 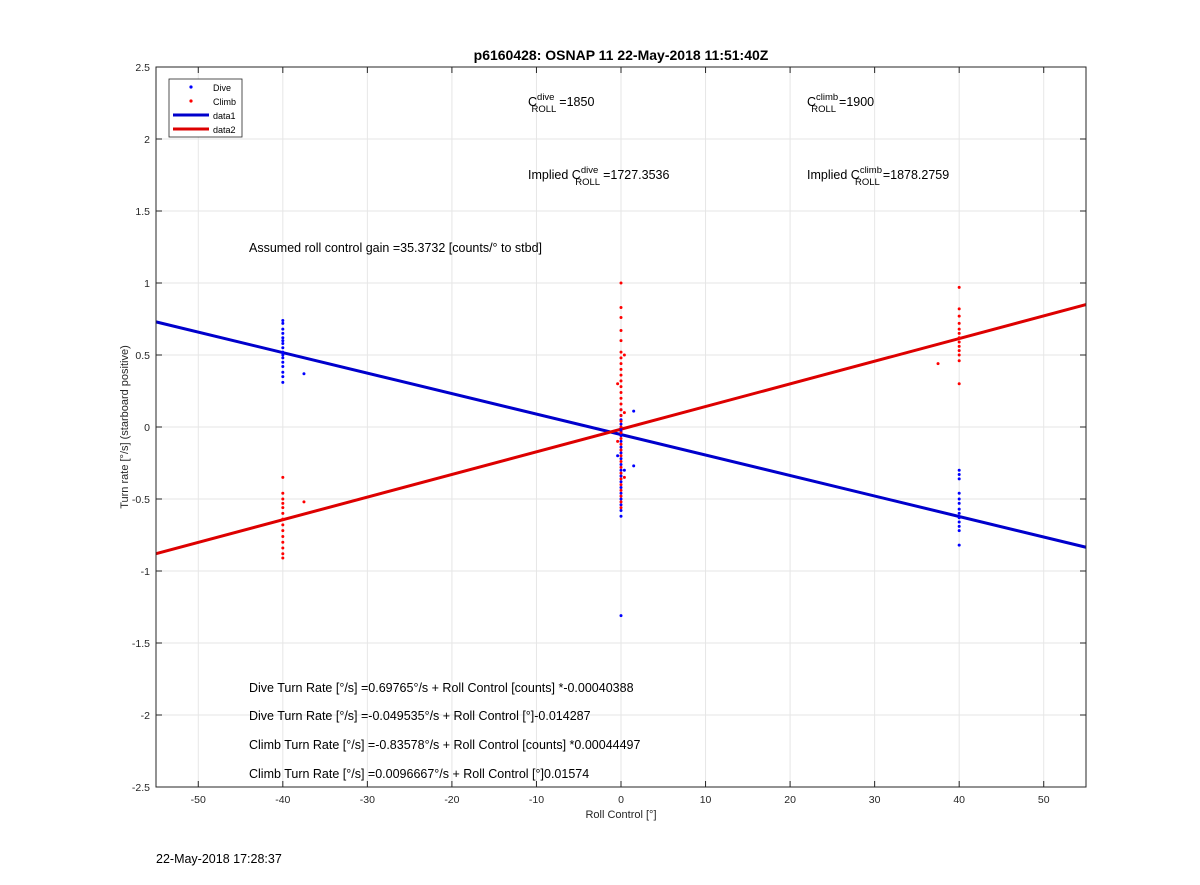 I want to click on legend-marker-dive, so click(x=191, y=87).